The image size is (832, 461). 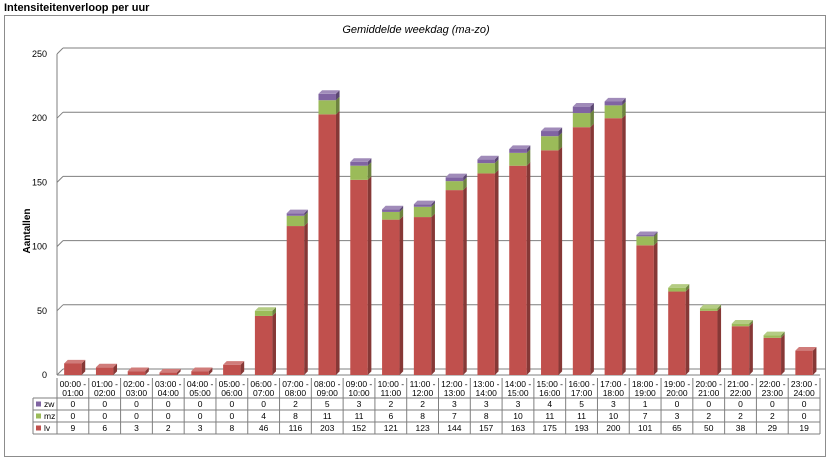 I want to click on x-tick-label: 04:00 -, so click(x=200, y=384).